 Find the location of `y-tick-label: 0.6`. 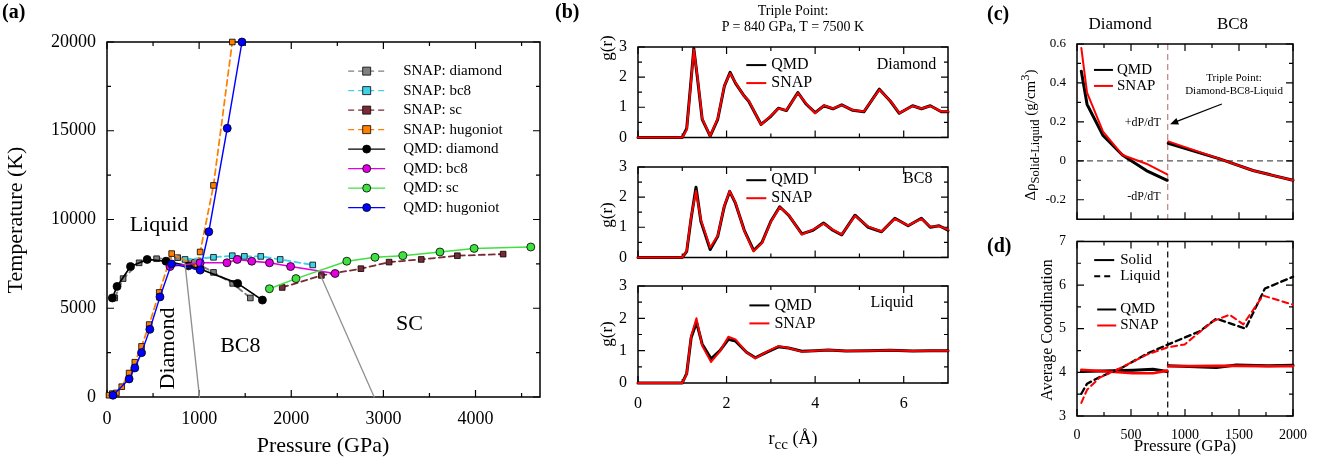

y-tick-label: 0.6 is located at coordinates (1058, 43).